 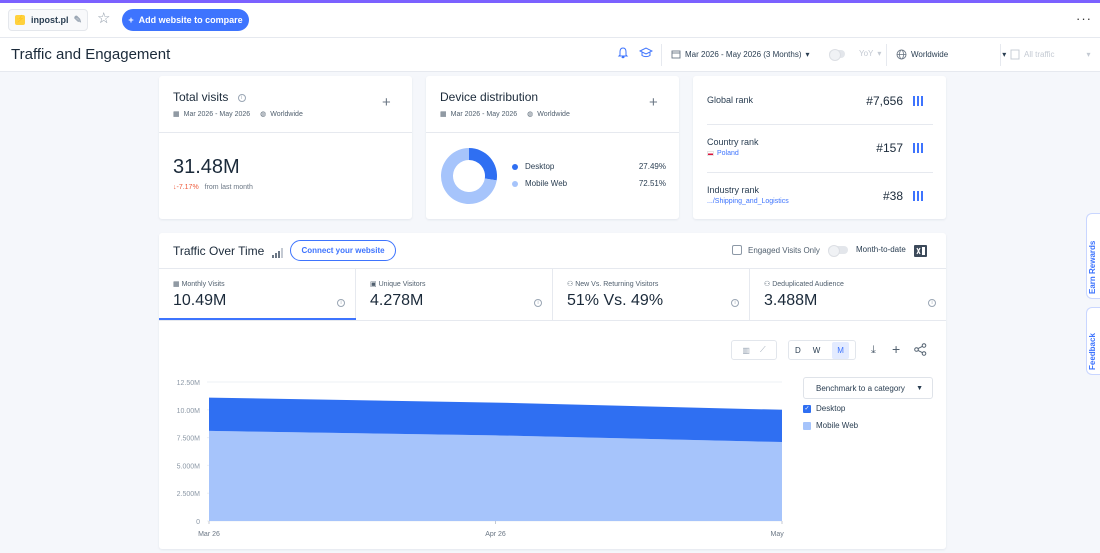 I want to click on traffic-filter-selector: All traffic ▾, so click(x=1050, y=54).